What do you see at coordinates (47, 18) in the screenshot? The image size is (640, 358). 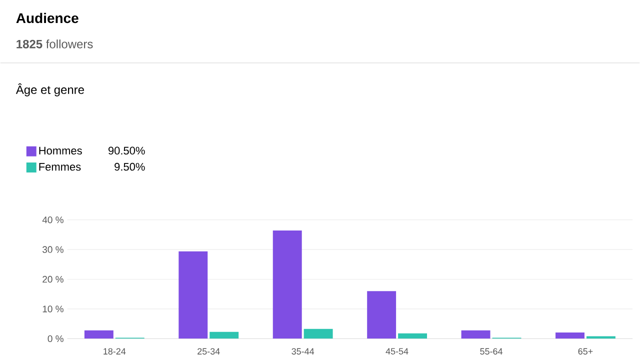 I see `chart-title: Audience` at bounding box center [47, 18].